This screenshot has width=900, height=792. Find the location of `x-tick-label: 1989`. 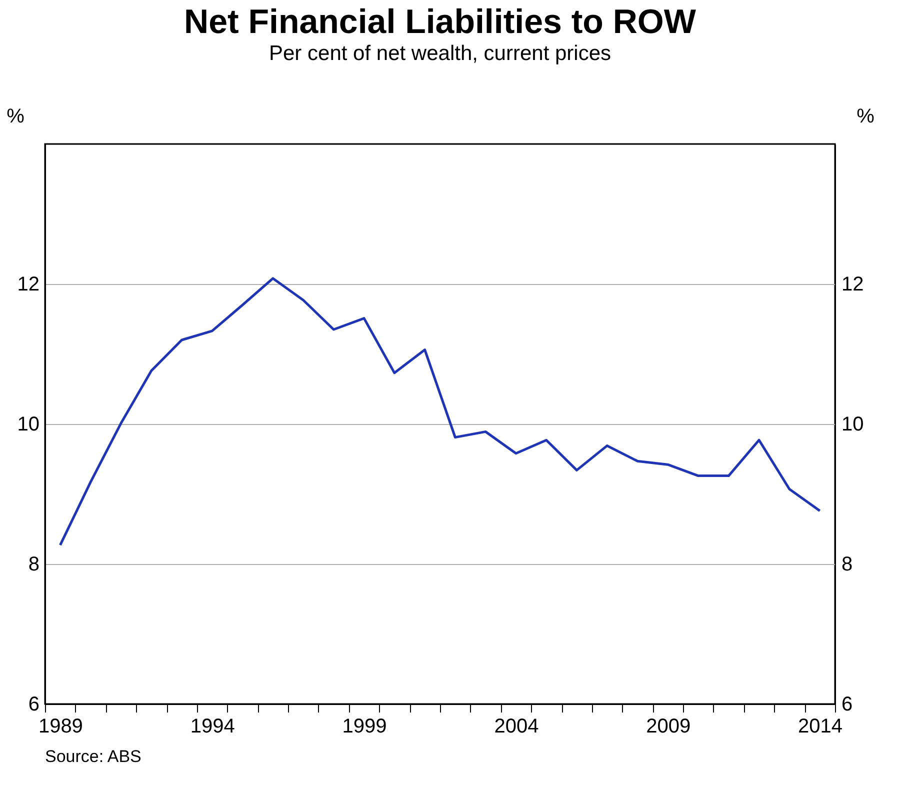

x-tick-label: 1989 is located at coordinates (60, 727).